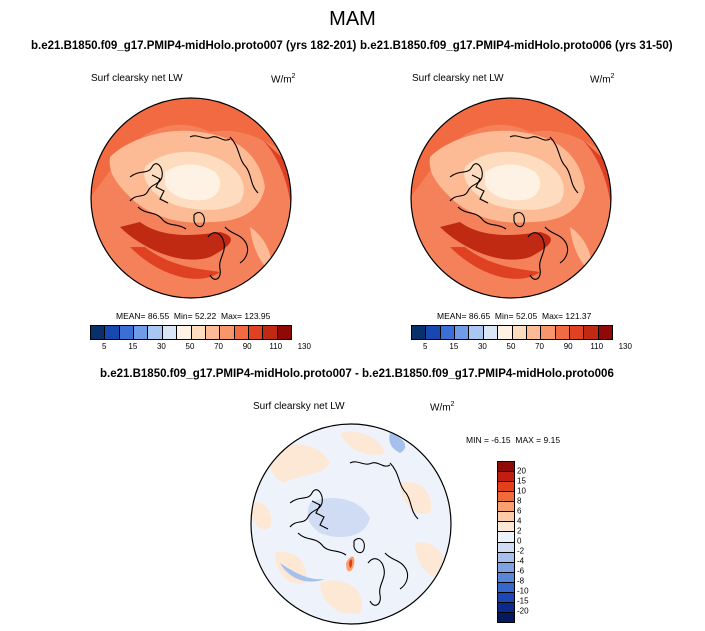  What do you see at coordinates (523, 601) in the screenshot?
I see `colorbar-tick-label: -15` at bounding box center [523, 601].